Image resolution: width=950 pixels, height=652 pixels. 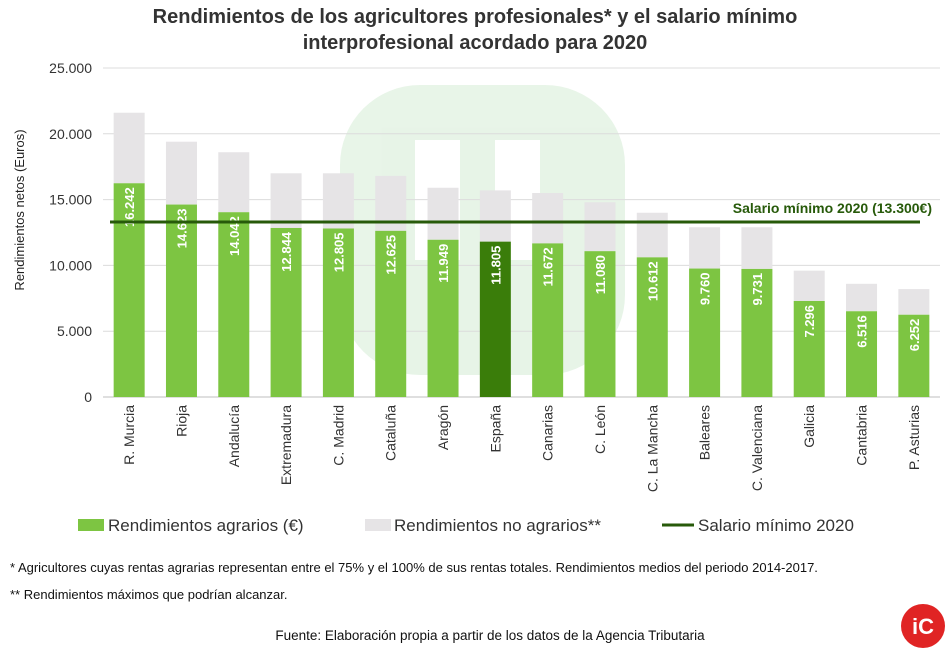 I want to click on x-tick-label: Extremadura, so click(x=286, y=445).